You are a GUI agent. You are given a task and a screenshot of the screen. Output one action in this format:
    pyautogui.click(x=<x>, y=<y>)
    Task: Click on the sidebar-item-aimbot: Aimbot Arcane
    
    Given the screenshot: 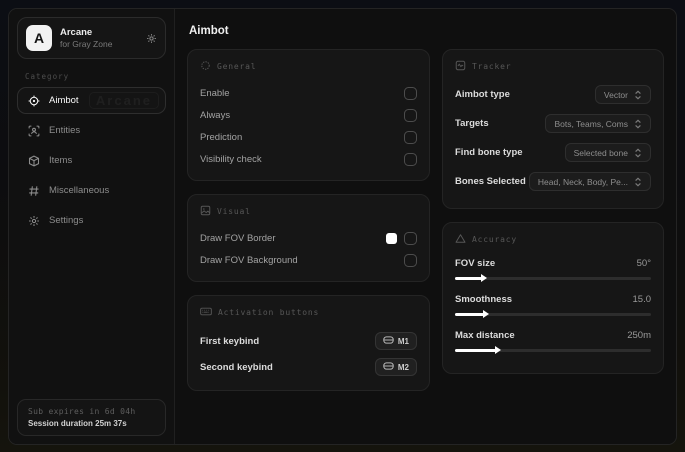 What is the action you would take?
    pyautogui.click(x=91, y=100)
    